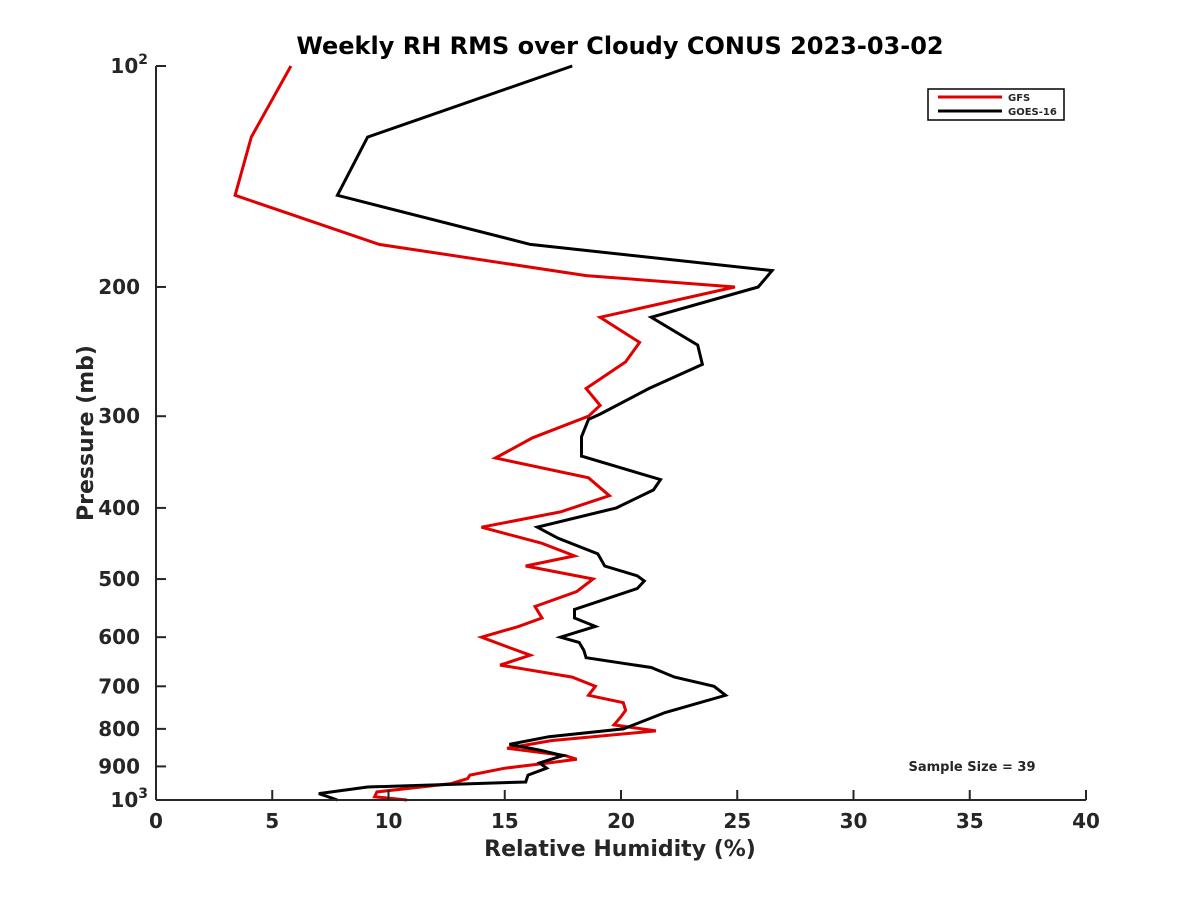 Image resolution: width=1200 pixels, height=900 pixels. Describe the element at coordinates (119, 766) in the screenshot. I see `y-tick-label: 900` at that location.